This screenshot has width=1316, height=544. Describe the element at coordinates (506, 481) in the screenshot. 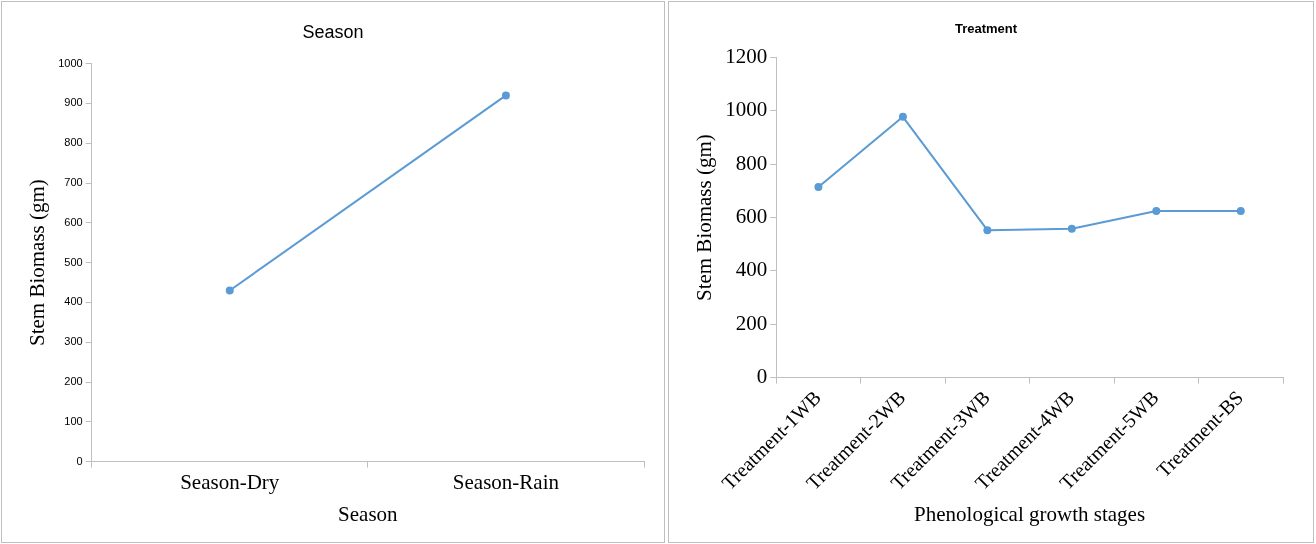

I see `x-tick-label: Season-Rain` at that location.